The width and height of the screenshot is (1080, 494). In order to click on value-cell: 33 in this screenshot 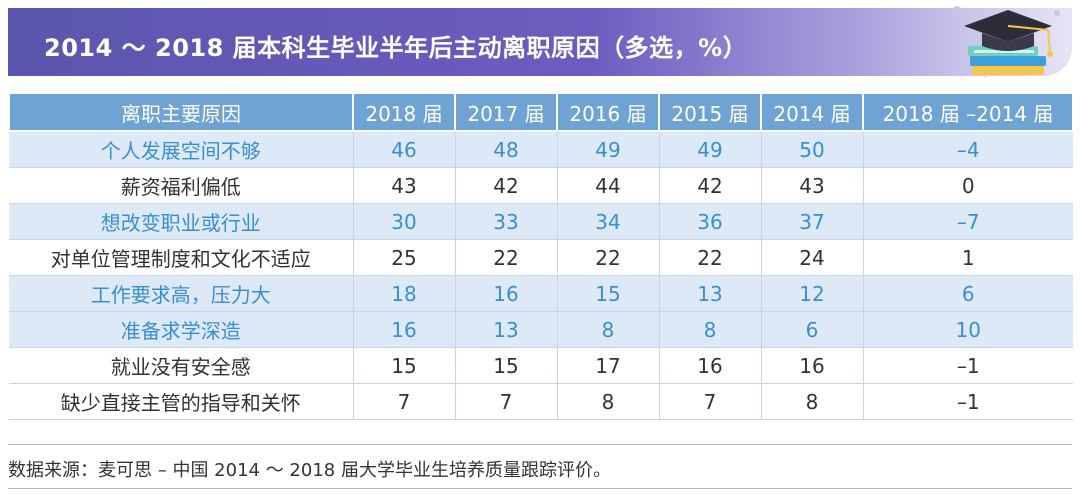, I will do `click(506, 221)`.